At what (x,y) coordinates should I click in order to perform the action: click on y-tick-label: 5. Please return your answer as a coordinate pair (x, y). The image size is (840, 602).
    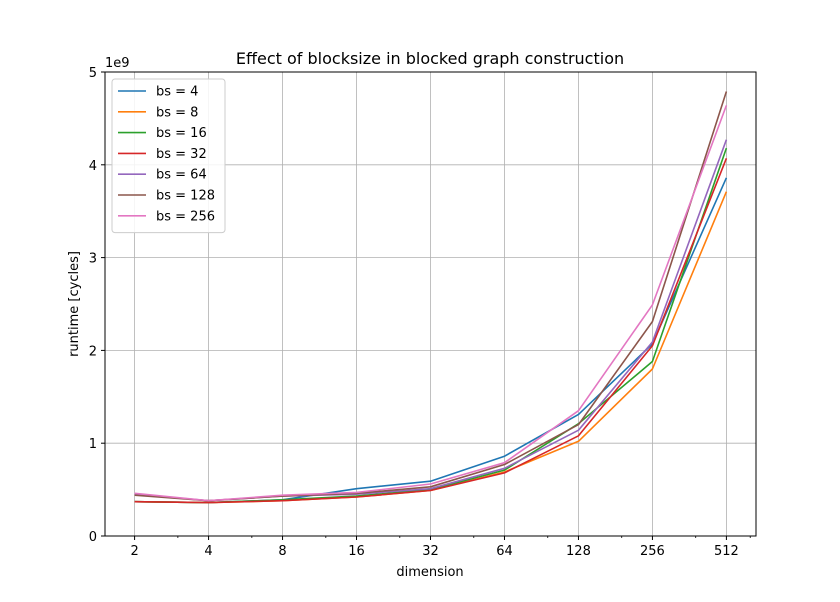
    Looking at the image, I should click on (93, 73).